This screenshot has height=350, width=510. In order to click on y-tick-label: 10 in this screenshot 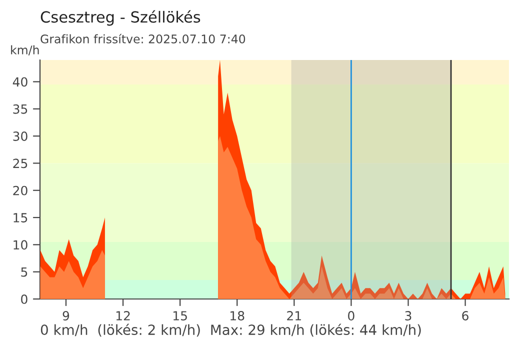, I will do `click(21, 245)`.